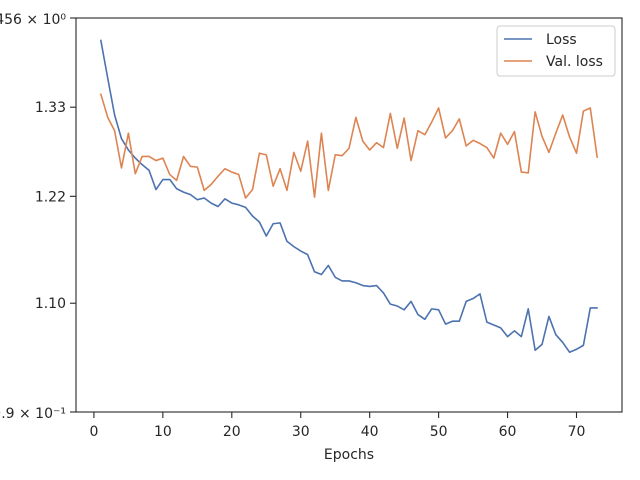 The image size is (640, 480). I want to click on y-tick-label-top: 1.456 × 10⁰, so click(33, 20).